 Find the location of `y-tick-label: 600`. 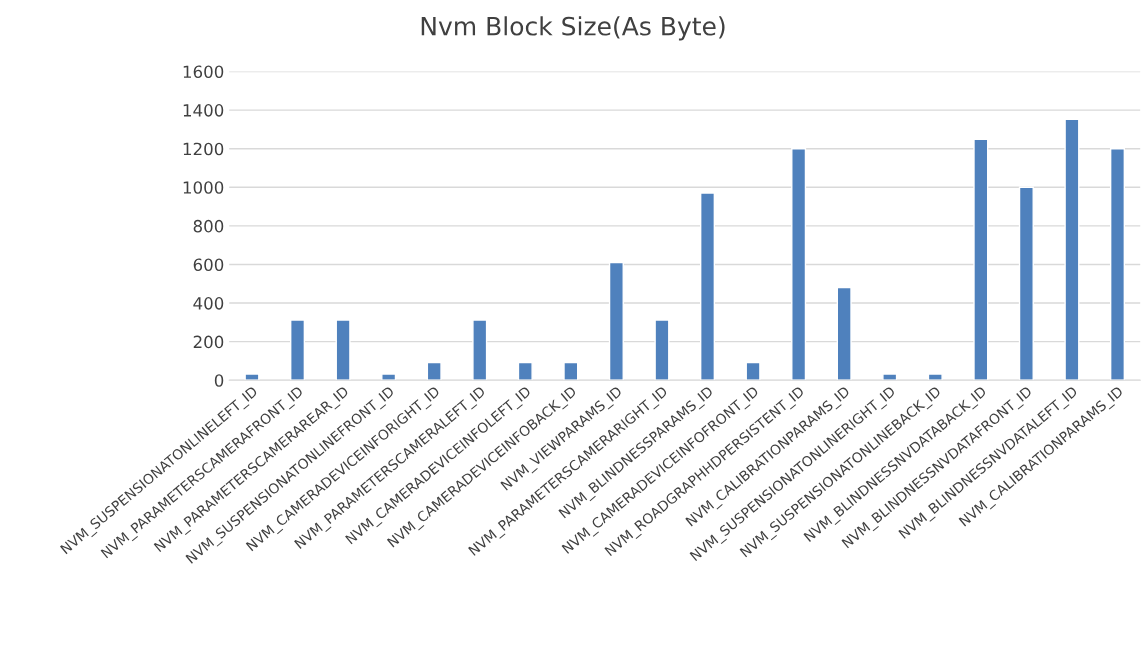

y-tick-label: 600 is located at coordinates (208, 265).